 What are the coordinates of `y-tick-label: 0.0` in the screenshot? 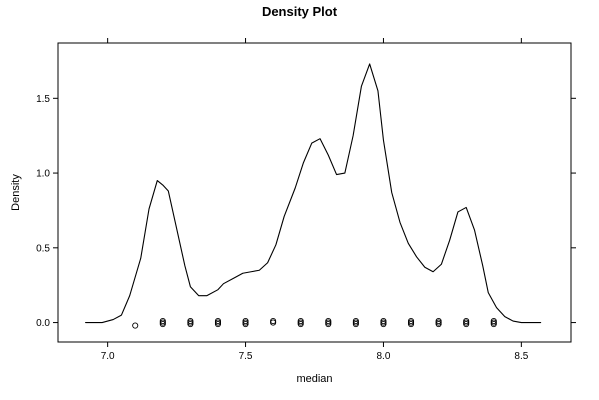 It's located at (43, 323).